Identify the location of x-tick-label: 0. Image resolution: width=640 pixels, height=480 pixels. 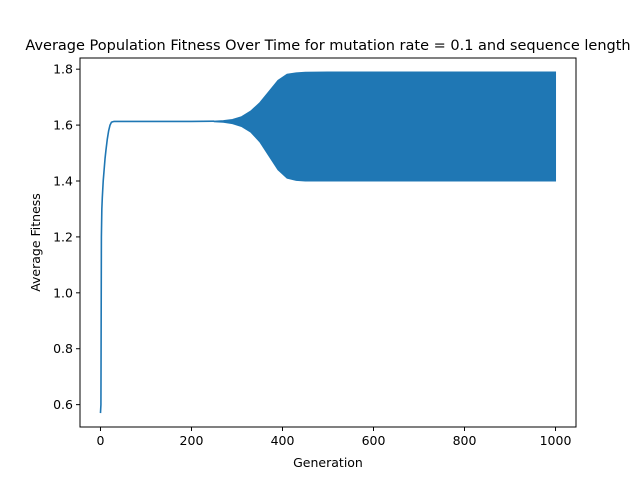
(101, 440).